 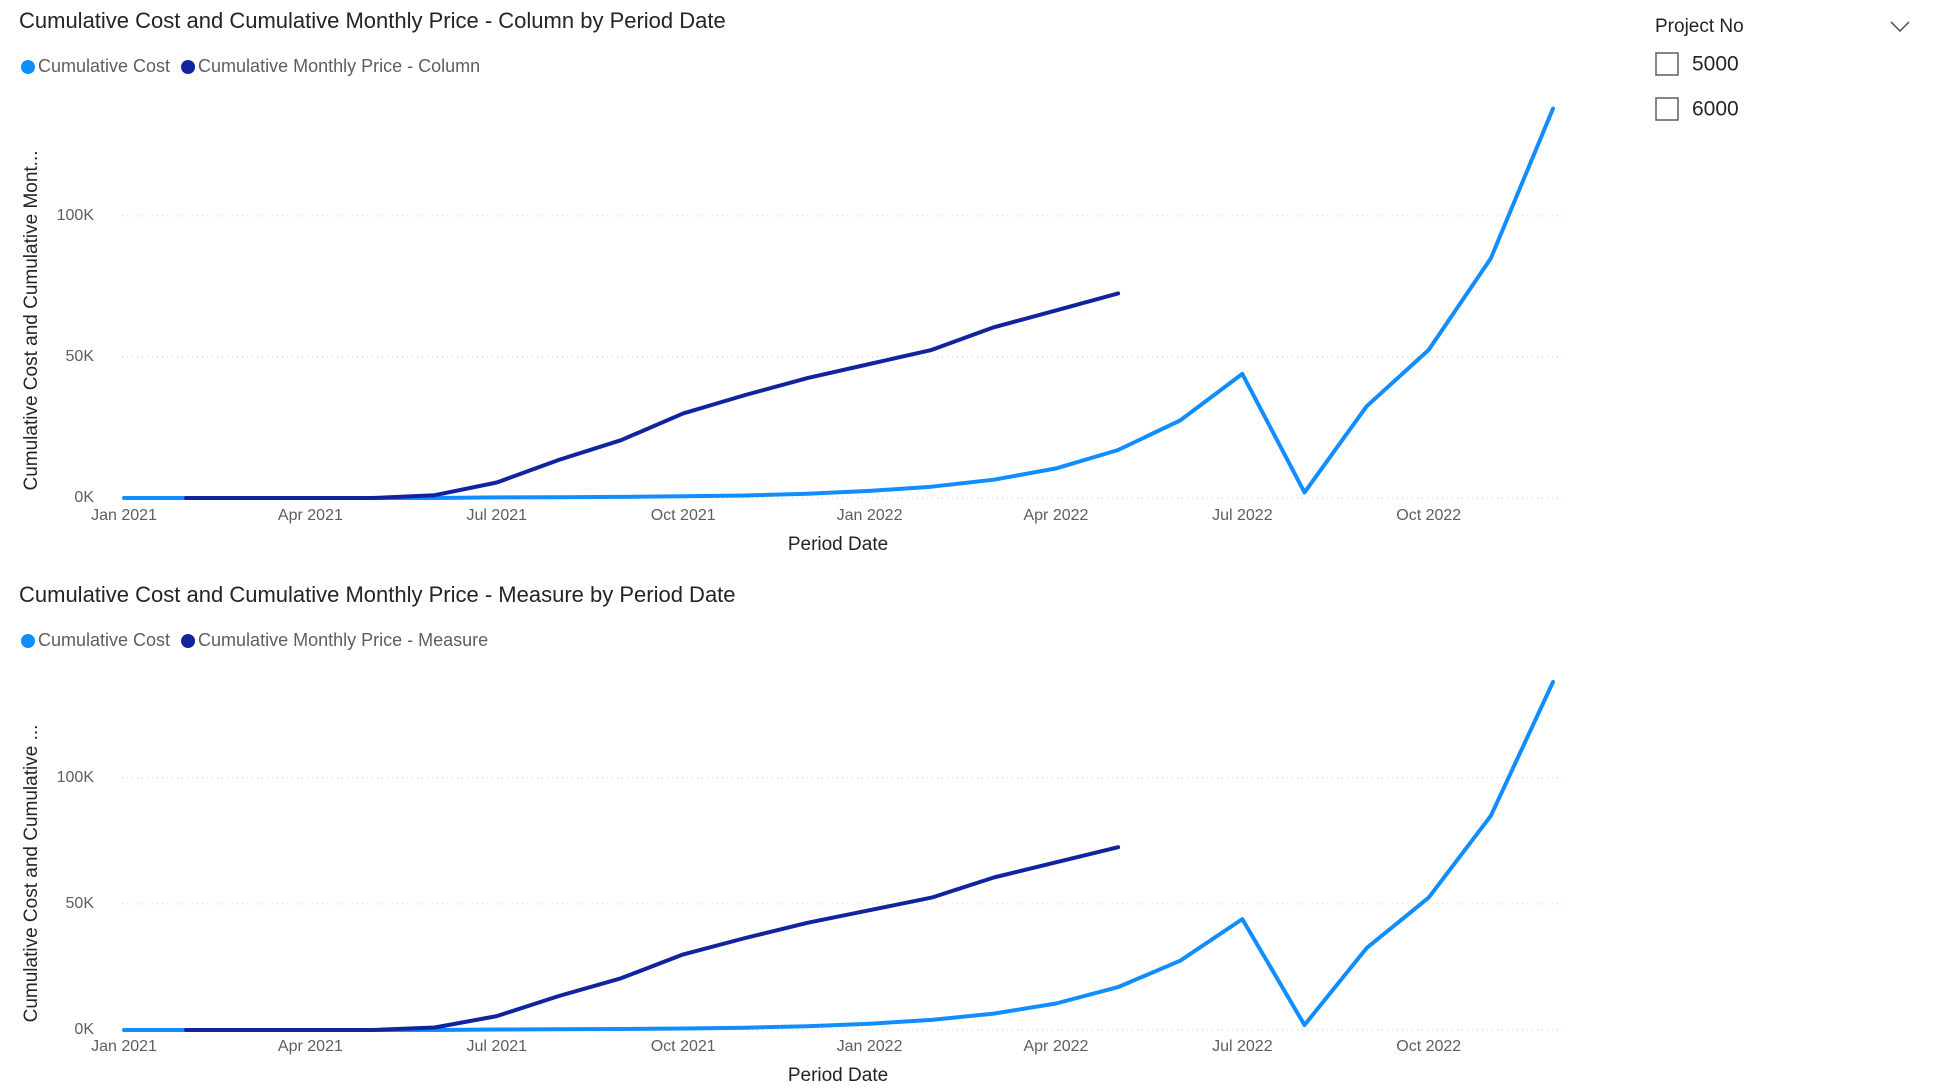 I want to click on legend-label: Cumulative Monthly Price - Measure, so click(x=343, y=640).